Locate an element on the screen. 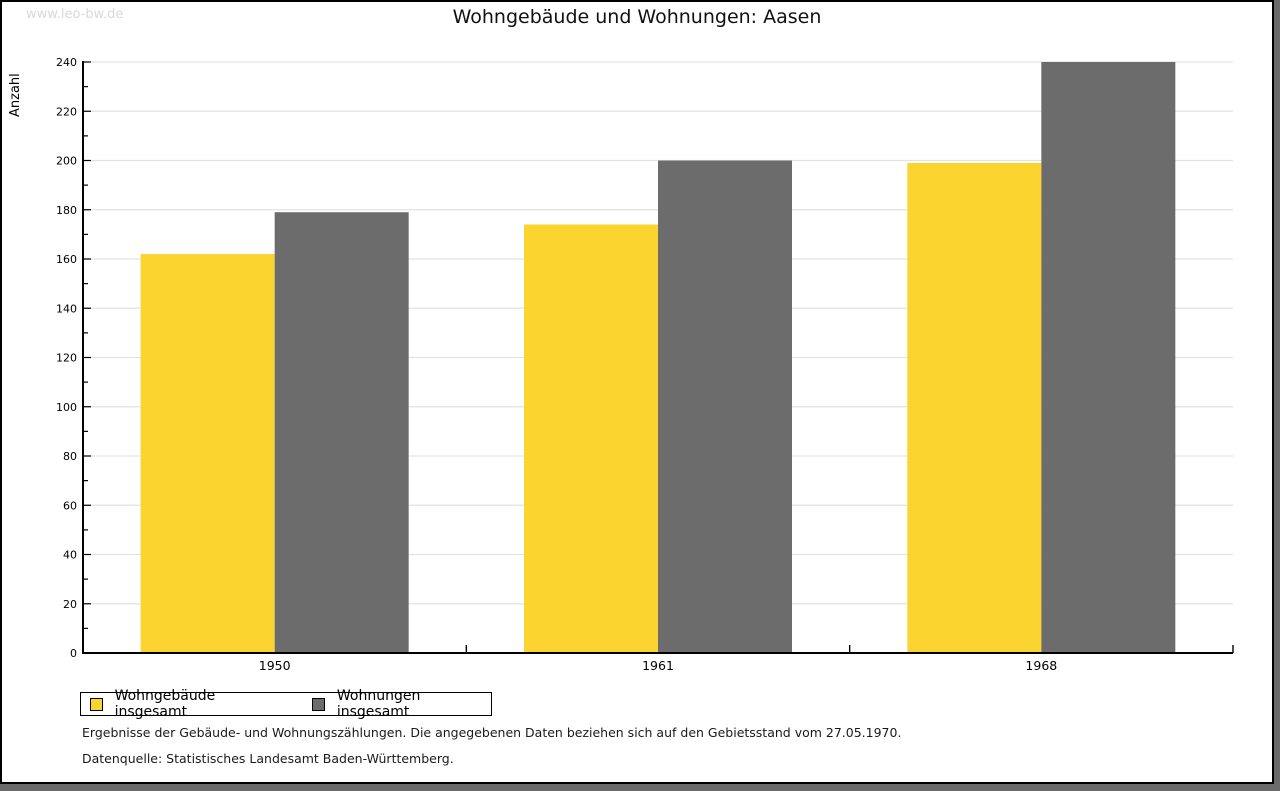 The height and width of the screenshot is (791, 1280). y-tick-label-140: 140 is located at coordinates (66, 308).